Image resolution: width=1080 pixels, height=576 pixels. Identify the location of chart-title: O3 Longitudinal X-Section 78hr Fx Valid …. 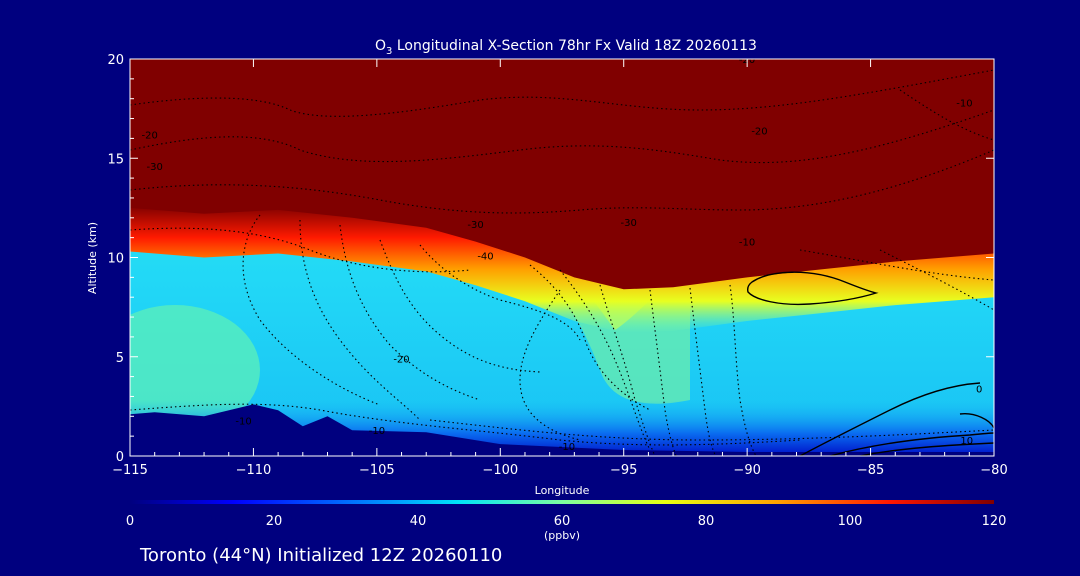
(566, 47).